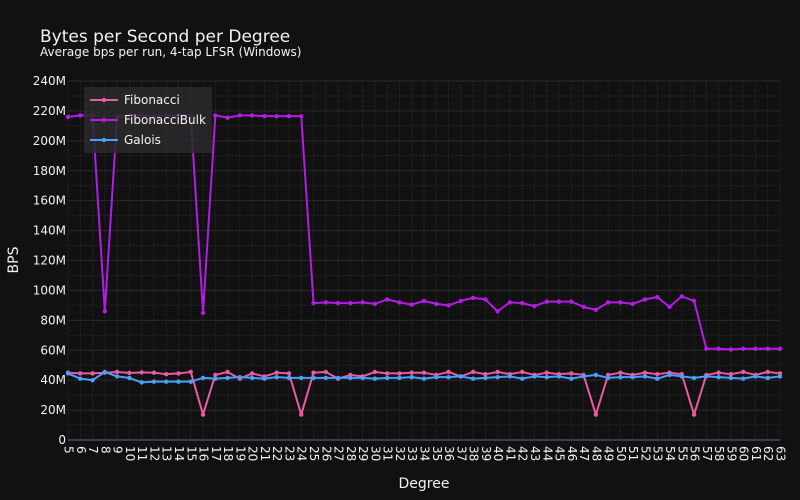 This screenshot has height=500, width=800. Describe the element at coordinates (719, 453) in the screenshot. I see `x-tick-label: 58` at that location.